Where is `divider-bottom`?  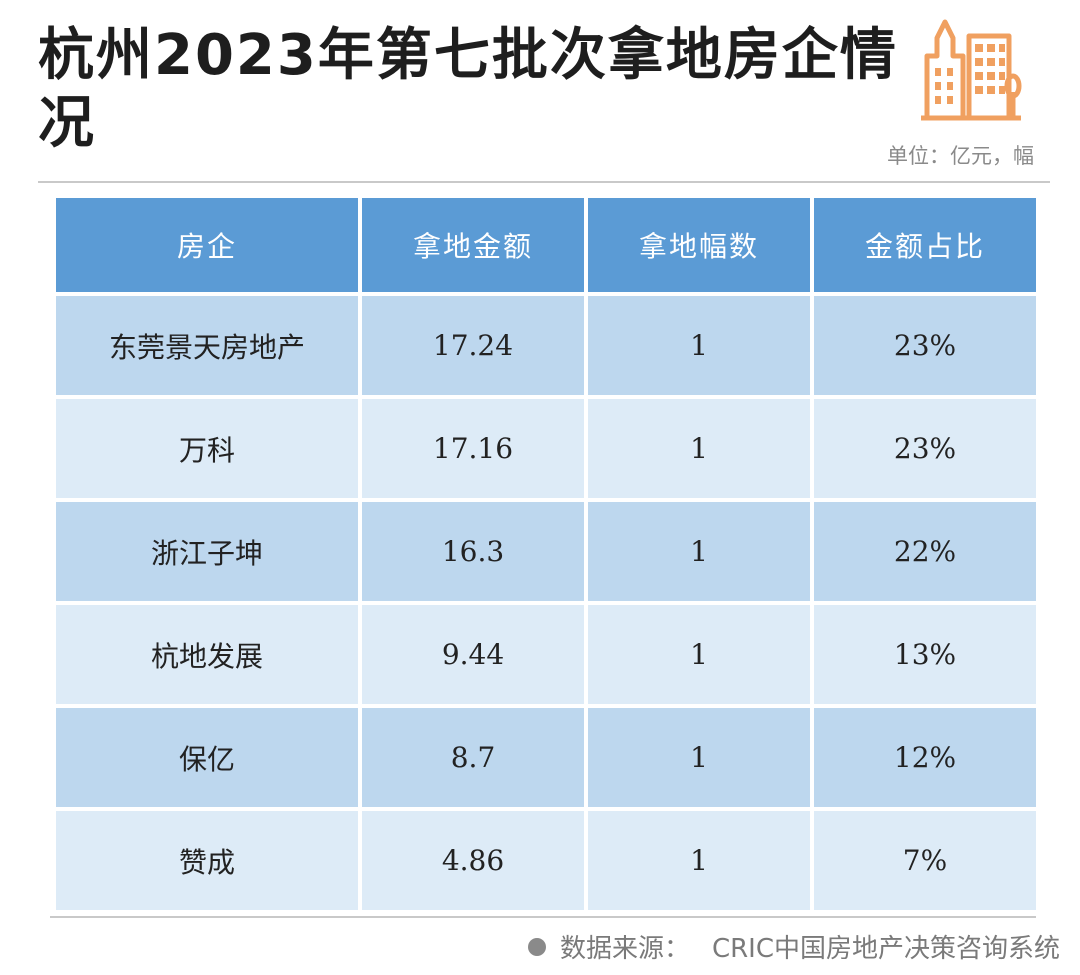 divider-bottom is located at coordinates (543, 917).